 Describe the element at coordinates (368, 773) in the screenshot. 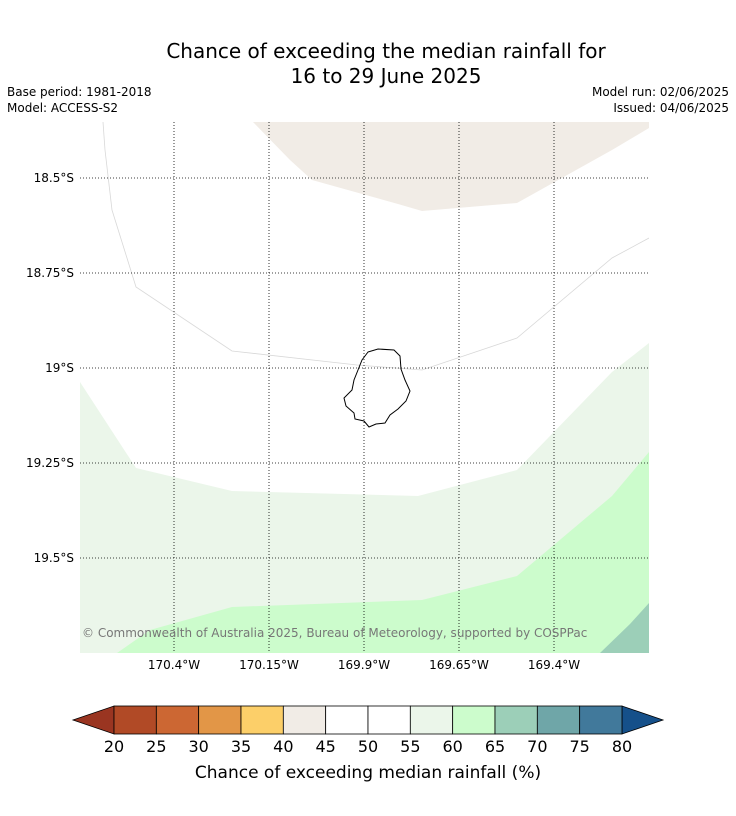

I see `colorbar-title: Chance of exceeding median rainfall (%)` at that location.